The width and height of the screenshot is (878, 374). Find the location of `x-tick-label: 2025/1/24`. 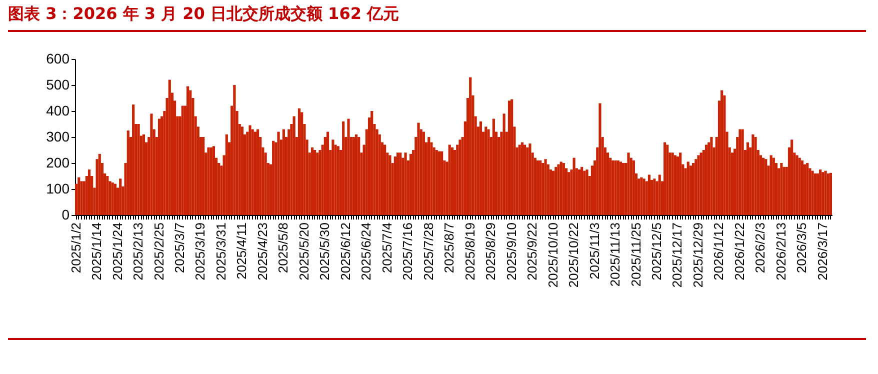

x-tick-label: 2025/1/24 is located at coordinates (117, 251).